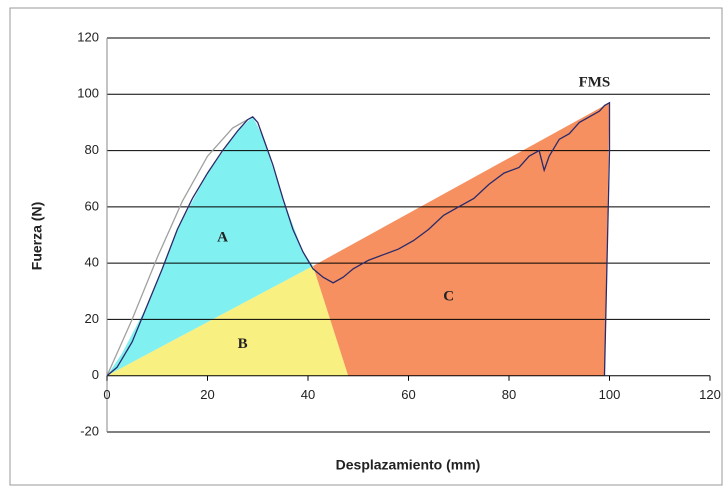  What do you see at coordinates (222, 237) in the screenshot?
I see `region-label: A` at bounding box center [222, 237].